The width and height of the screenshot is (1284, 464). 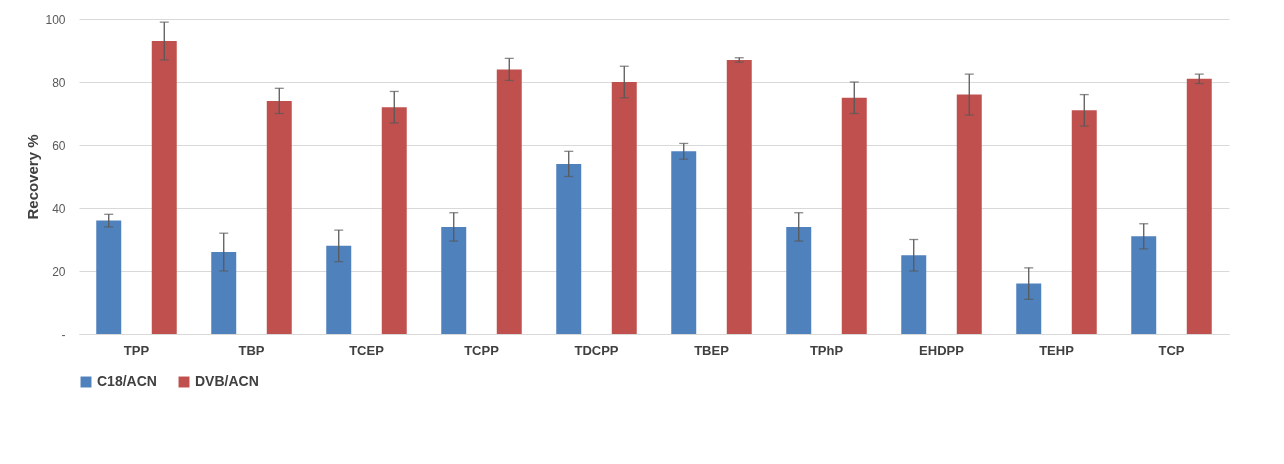 I want to click on y-tick-label: -, so click(x=63, y=334).